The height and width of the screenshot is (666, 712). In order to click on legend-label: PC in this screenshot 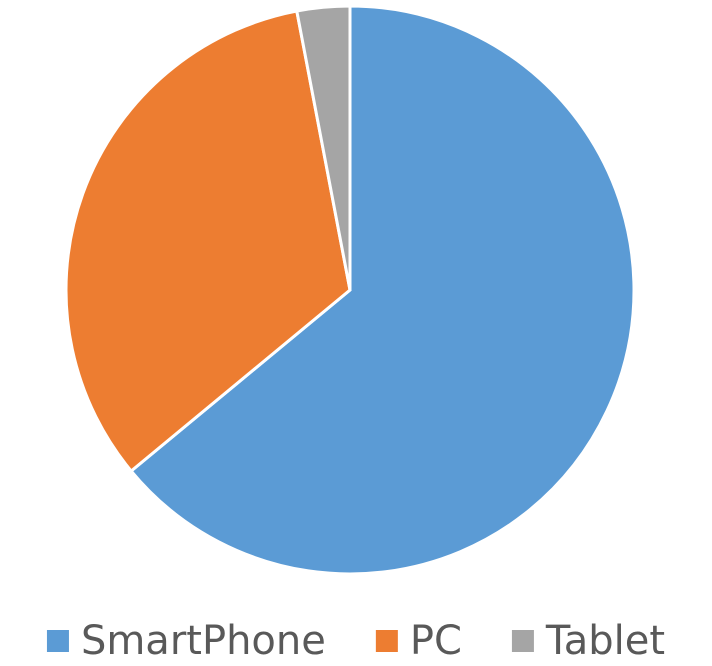, I will do `click(436, 641)`.